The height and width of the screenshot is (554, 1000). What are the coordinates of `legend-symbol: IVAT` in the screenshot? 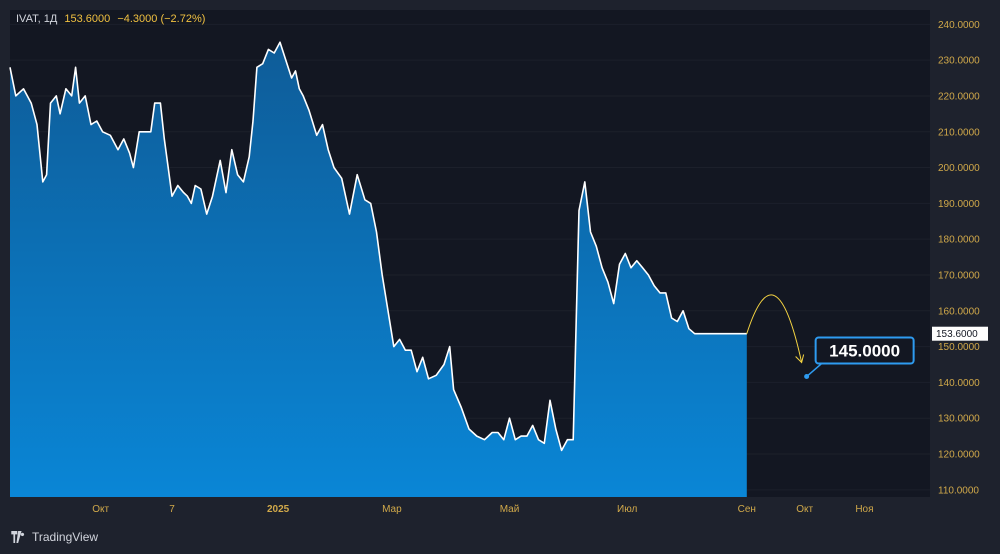 It's located at (27, 19).